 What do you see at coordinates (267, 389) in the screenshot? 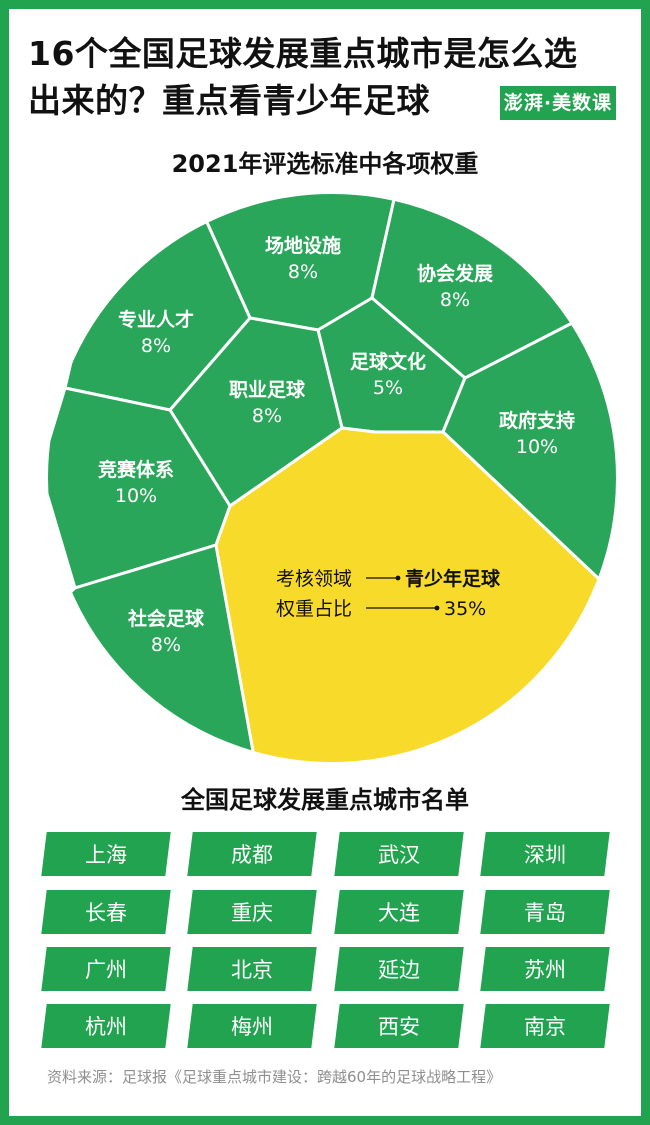
I see `cell-label-pro-football: 职业足球` at bounding box center [267, 389].